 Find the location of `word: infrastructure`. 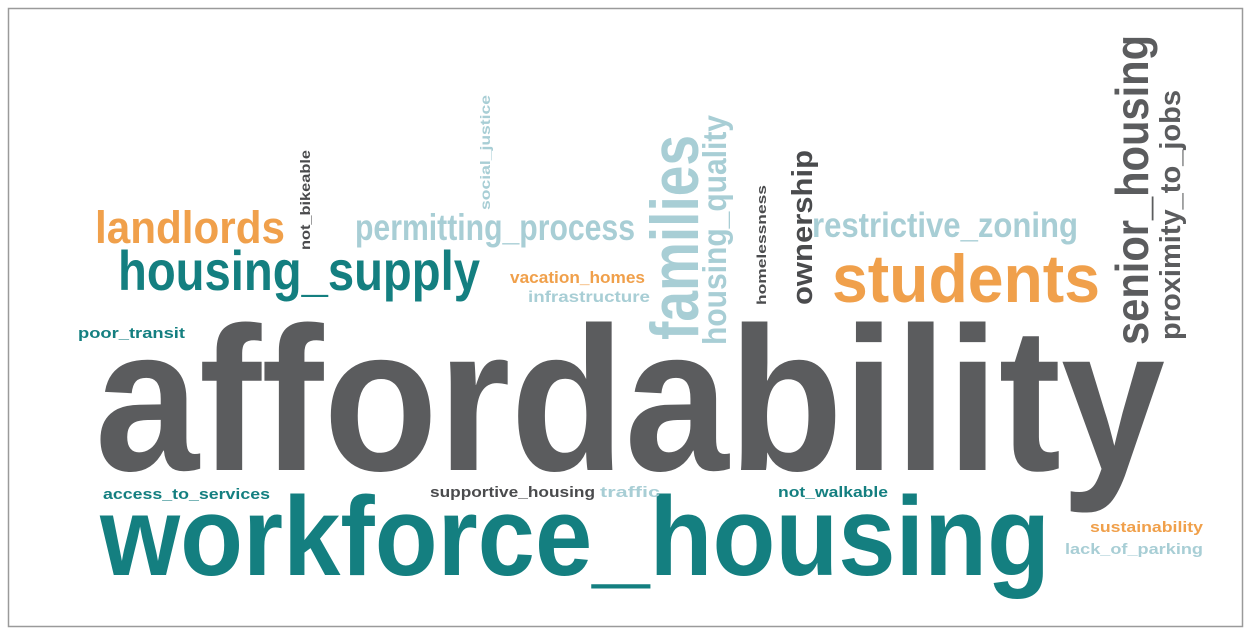

word: infrastructure is located at coordinates (589, 297).